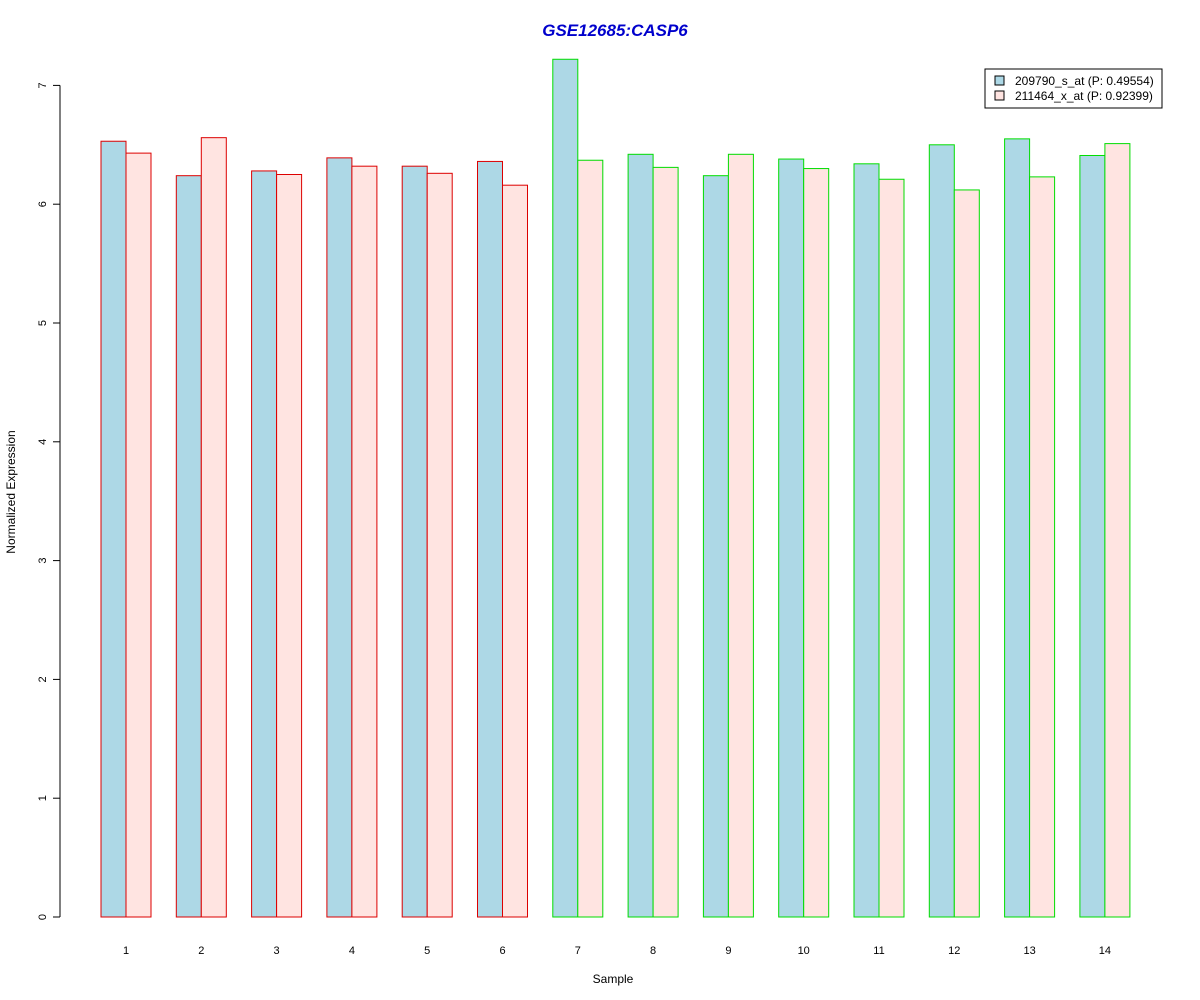 This screenshot has width=1200, height=1000. I want to click on x-tick-label: 13, so click(1029, 951).